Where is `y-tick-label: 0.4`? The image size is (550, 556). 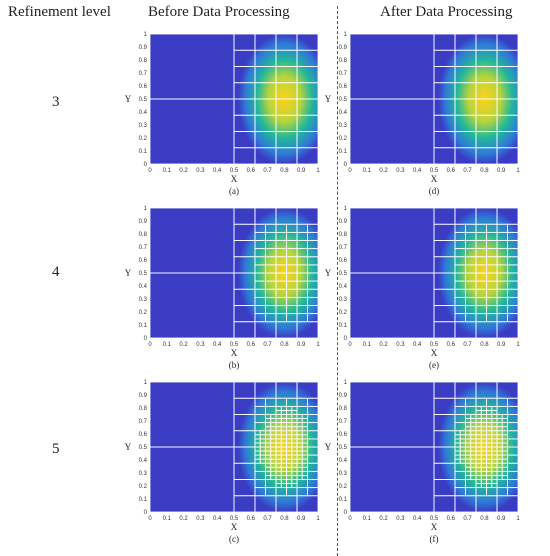 y-tick-label: 0.4 is located at coordinates (143, 461).